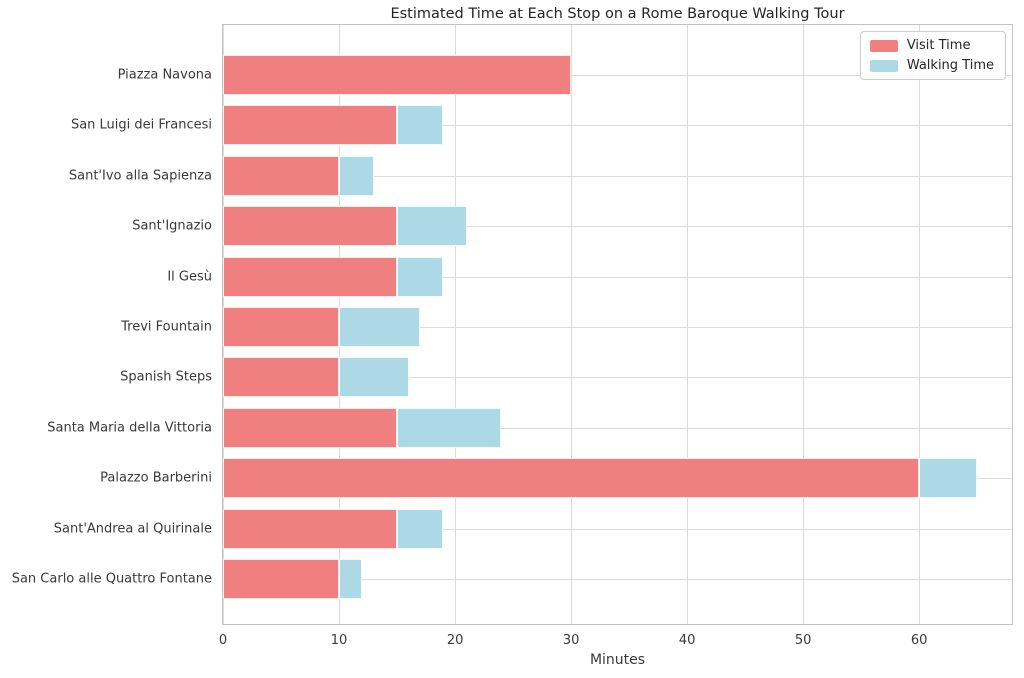 Image resolution: width=1024 pixels, height=678 pixels. Describe the element at coordinates (129, 428) in the screenshot. I see `y-tick-label: Santa Maria della Vittoria` at that location.